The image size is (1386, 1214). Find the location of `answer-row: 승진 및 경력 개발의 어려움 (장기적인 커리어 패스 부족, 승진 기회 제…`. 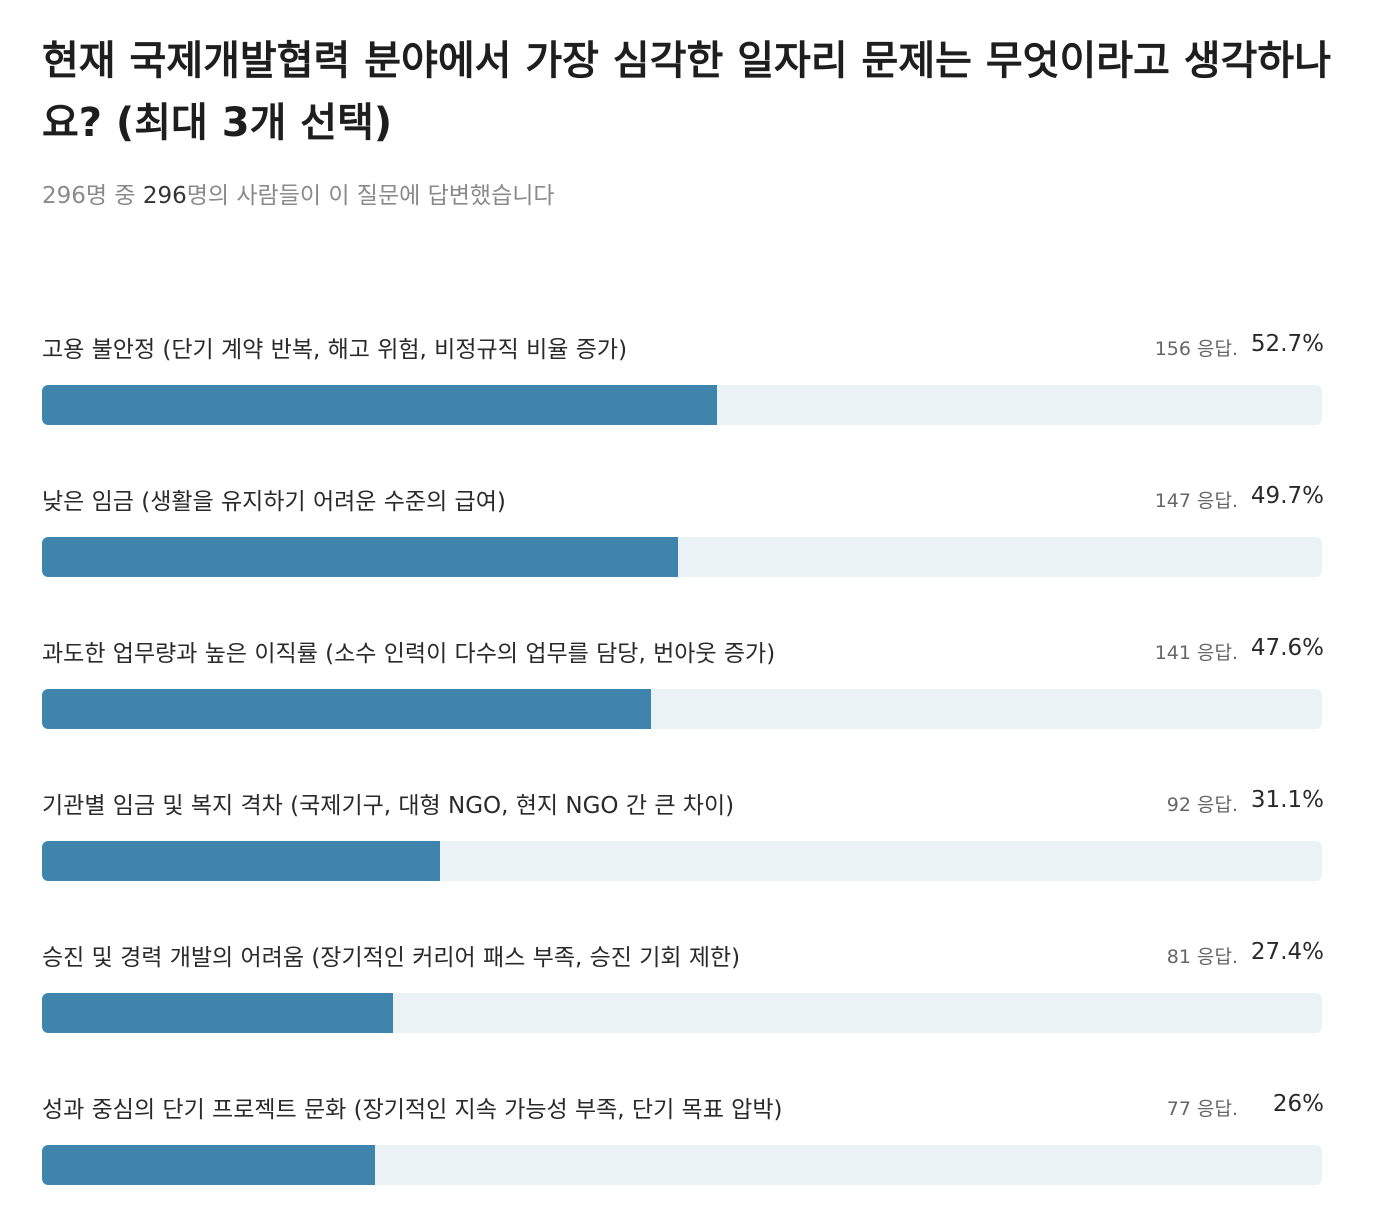

answer-row: 승진 및 경력 개발의 어려움 (장기적인 커리어 패스 부족, 승진 기회 제… is located at coordinates (683, 985).